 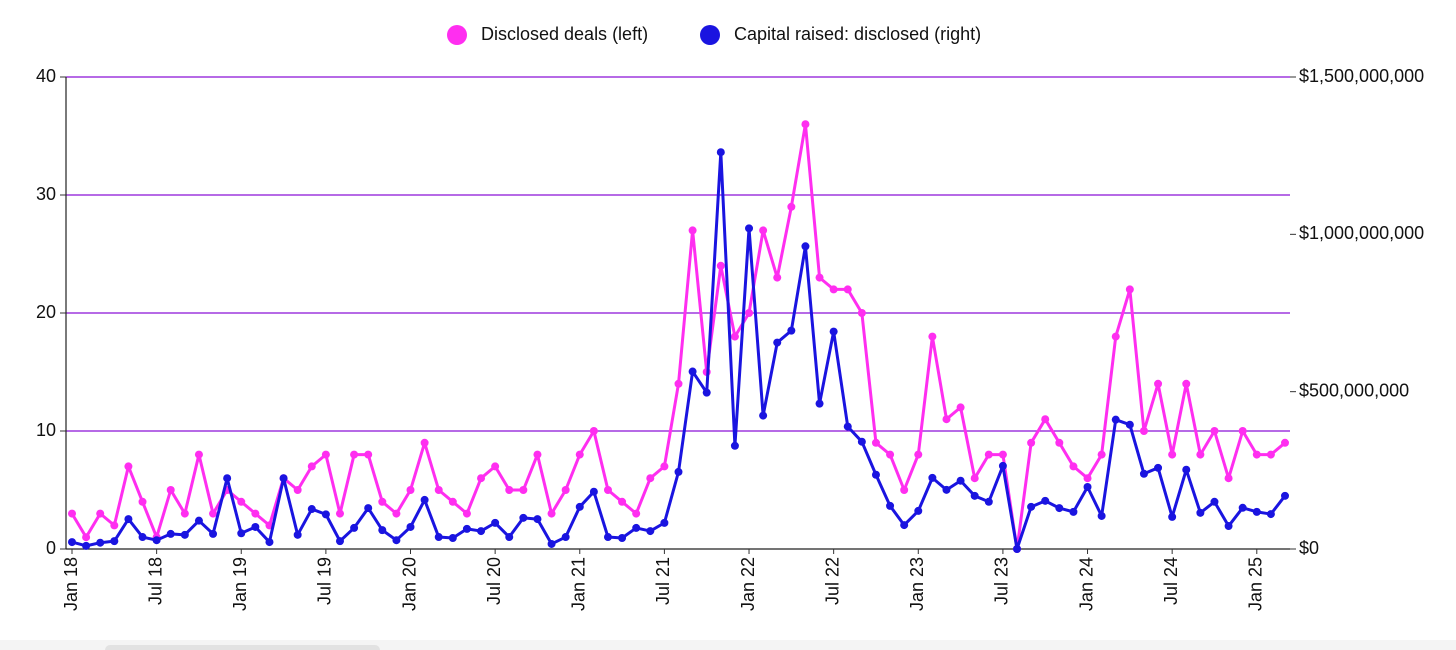 What do you see at coordinates (1086, 584) in the screenshot?
I see `x-tick-label: Jan 24` at bounding box center [1086, 584].